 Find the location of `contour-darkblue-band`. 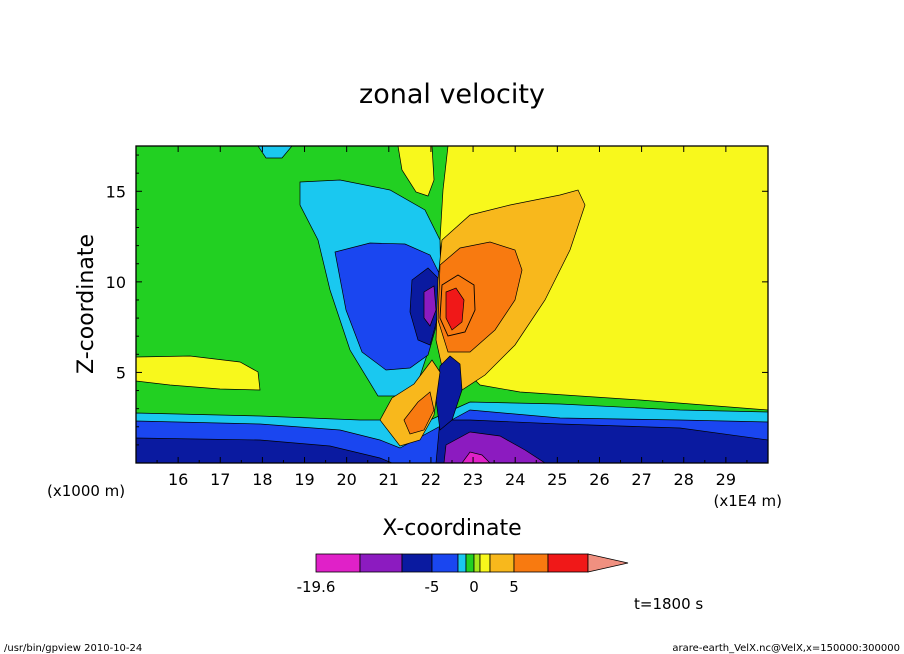

contour-darkblue-band is located at coordinates (264, 450).